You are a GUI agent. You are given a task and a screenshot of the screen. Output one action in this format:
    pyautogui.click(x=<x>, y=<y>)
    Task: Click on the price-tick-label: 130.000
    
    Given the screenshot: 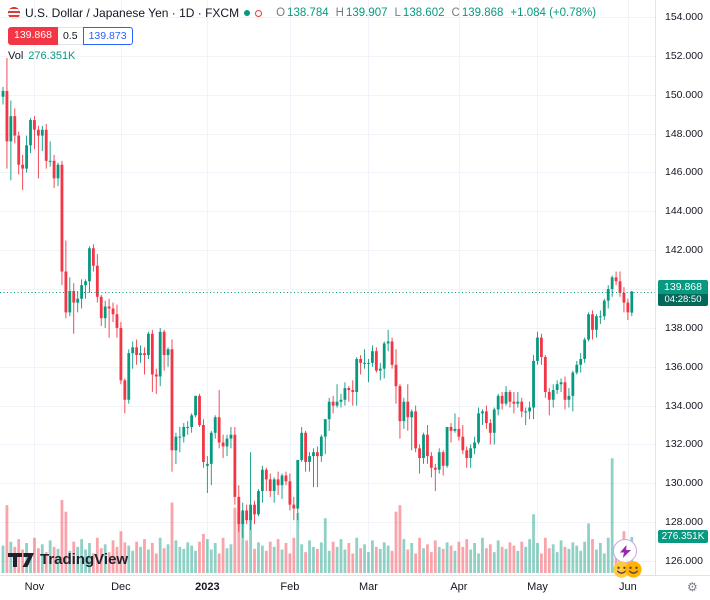 What is the action you would take?
    pyautogui.click(x=684, y=483)
    